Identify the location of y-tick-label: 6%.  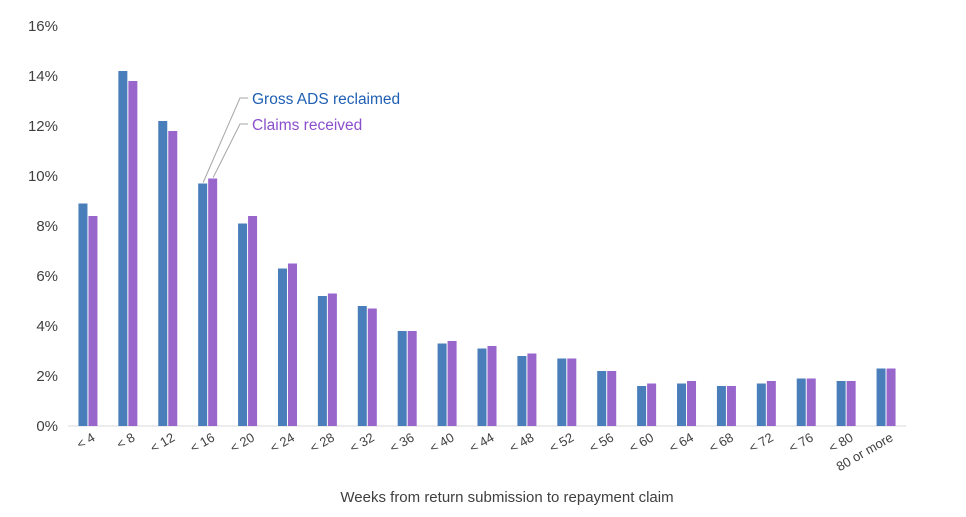
(47, 276).